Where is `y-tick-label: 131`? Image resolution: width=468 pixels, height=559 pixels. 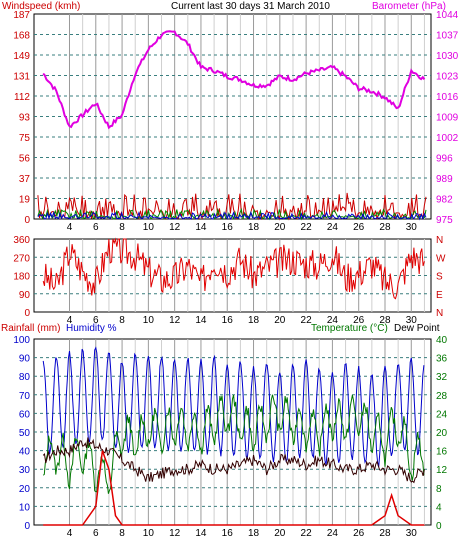 y-tick-label: 131 is located at coordinates (21, 77).